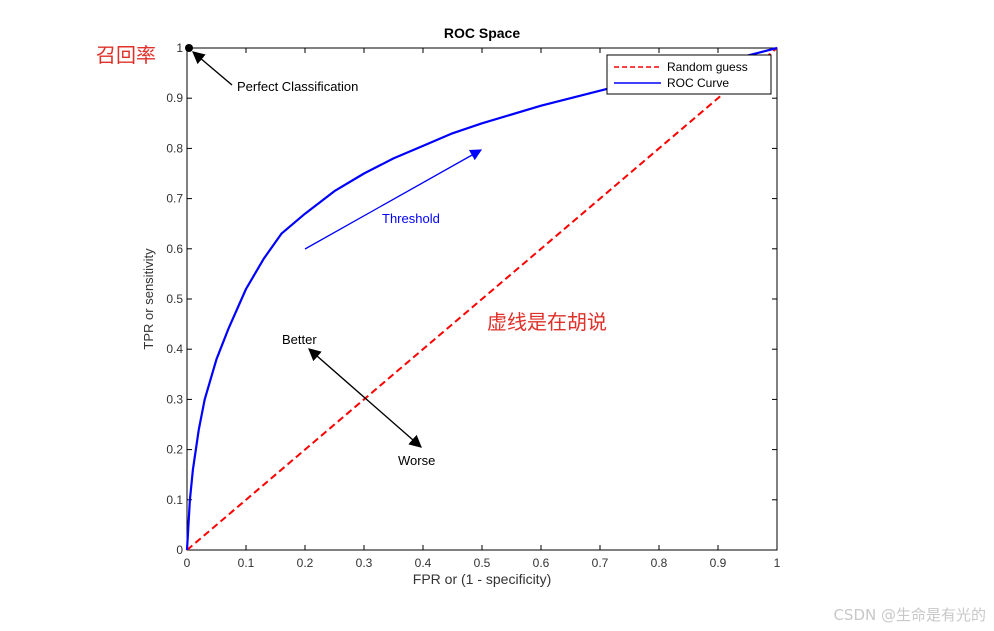 Image resolution: width=994 pixels, height=631 pixels. I want to click on perfect-annotation: Perfect Classification, so click(297, 86).